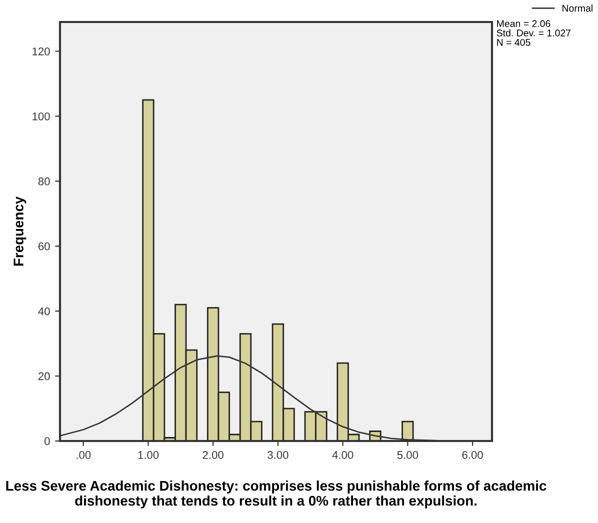 Image resolution: width=598 pixels, height=523 pixels. Describe the element at coordinates (44, 311) in the screenshot. I see `y-tick-label: 40` at that location.